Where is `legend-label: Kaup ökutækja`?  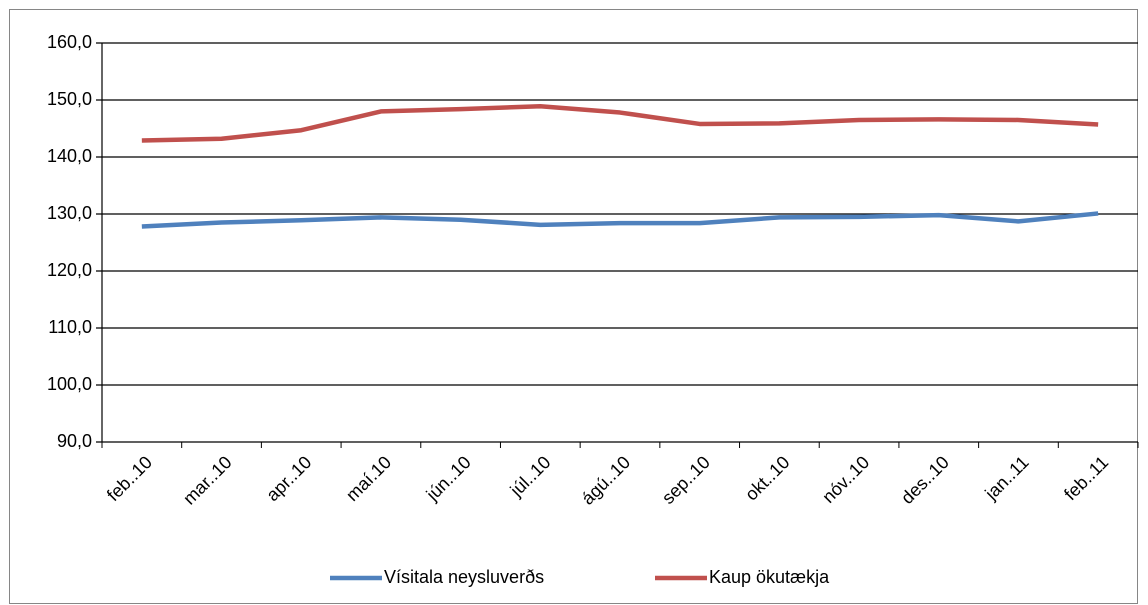 legend-label: Kaup ökutækja is located at coordinates (769, 577).